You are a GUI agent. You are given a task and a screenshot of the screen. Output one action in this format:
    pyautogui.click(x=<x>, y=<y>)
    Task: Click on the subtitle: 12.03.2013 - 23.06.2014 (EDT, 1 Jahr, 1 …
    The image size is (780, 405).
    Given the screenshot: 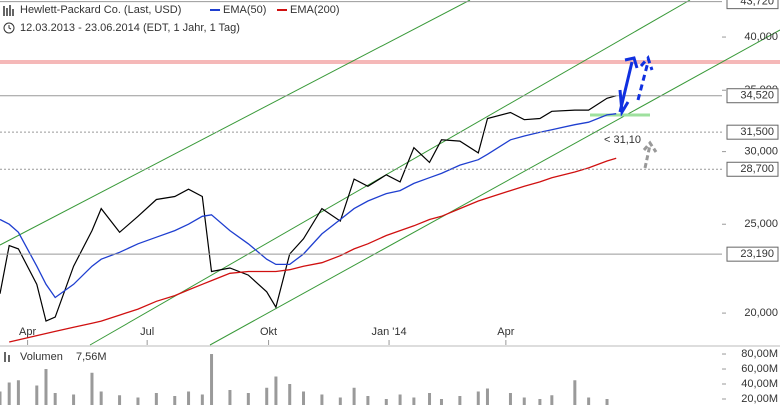 What is the action you would take?
    pyautogui.click(x=130, y=28)
    